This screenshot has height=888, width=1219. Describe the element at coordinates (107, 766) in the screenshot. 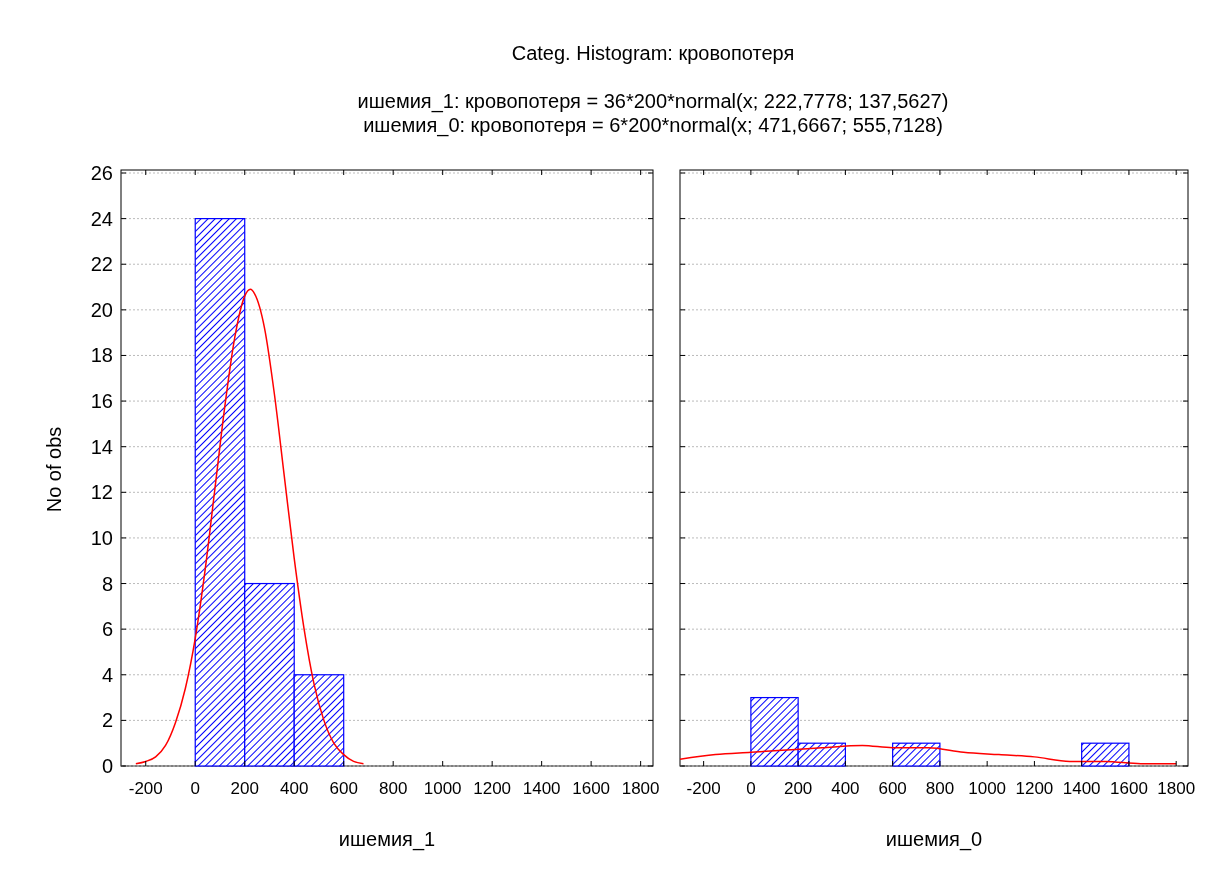

I see `y-tick-label: 0` at that location.